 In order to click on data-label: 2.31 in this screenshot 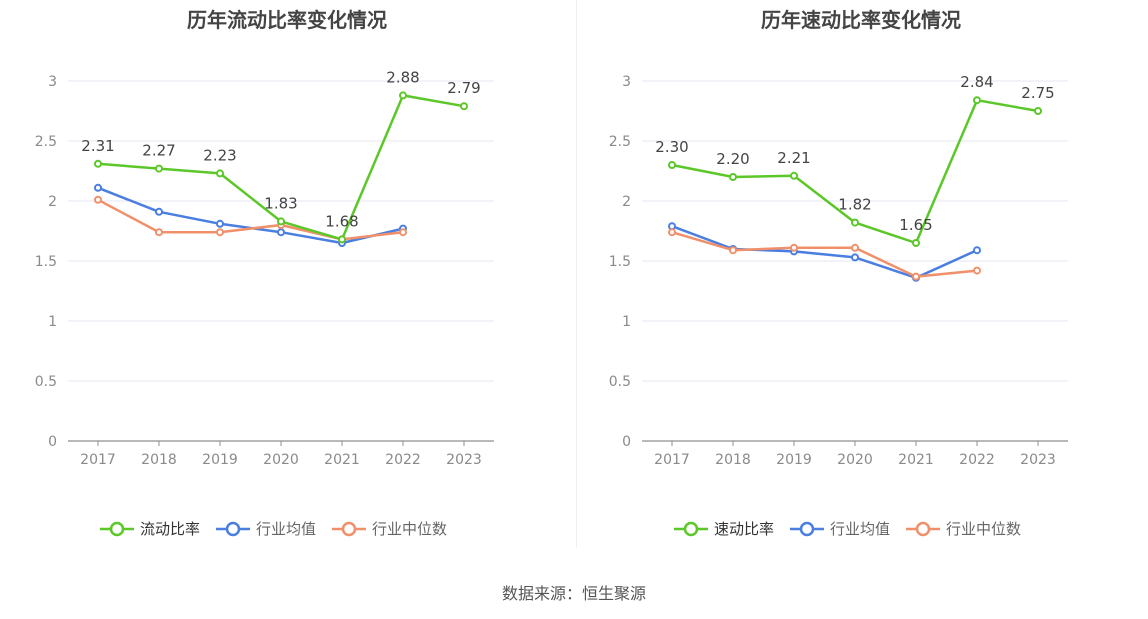, I will do `click(97, 146)`.